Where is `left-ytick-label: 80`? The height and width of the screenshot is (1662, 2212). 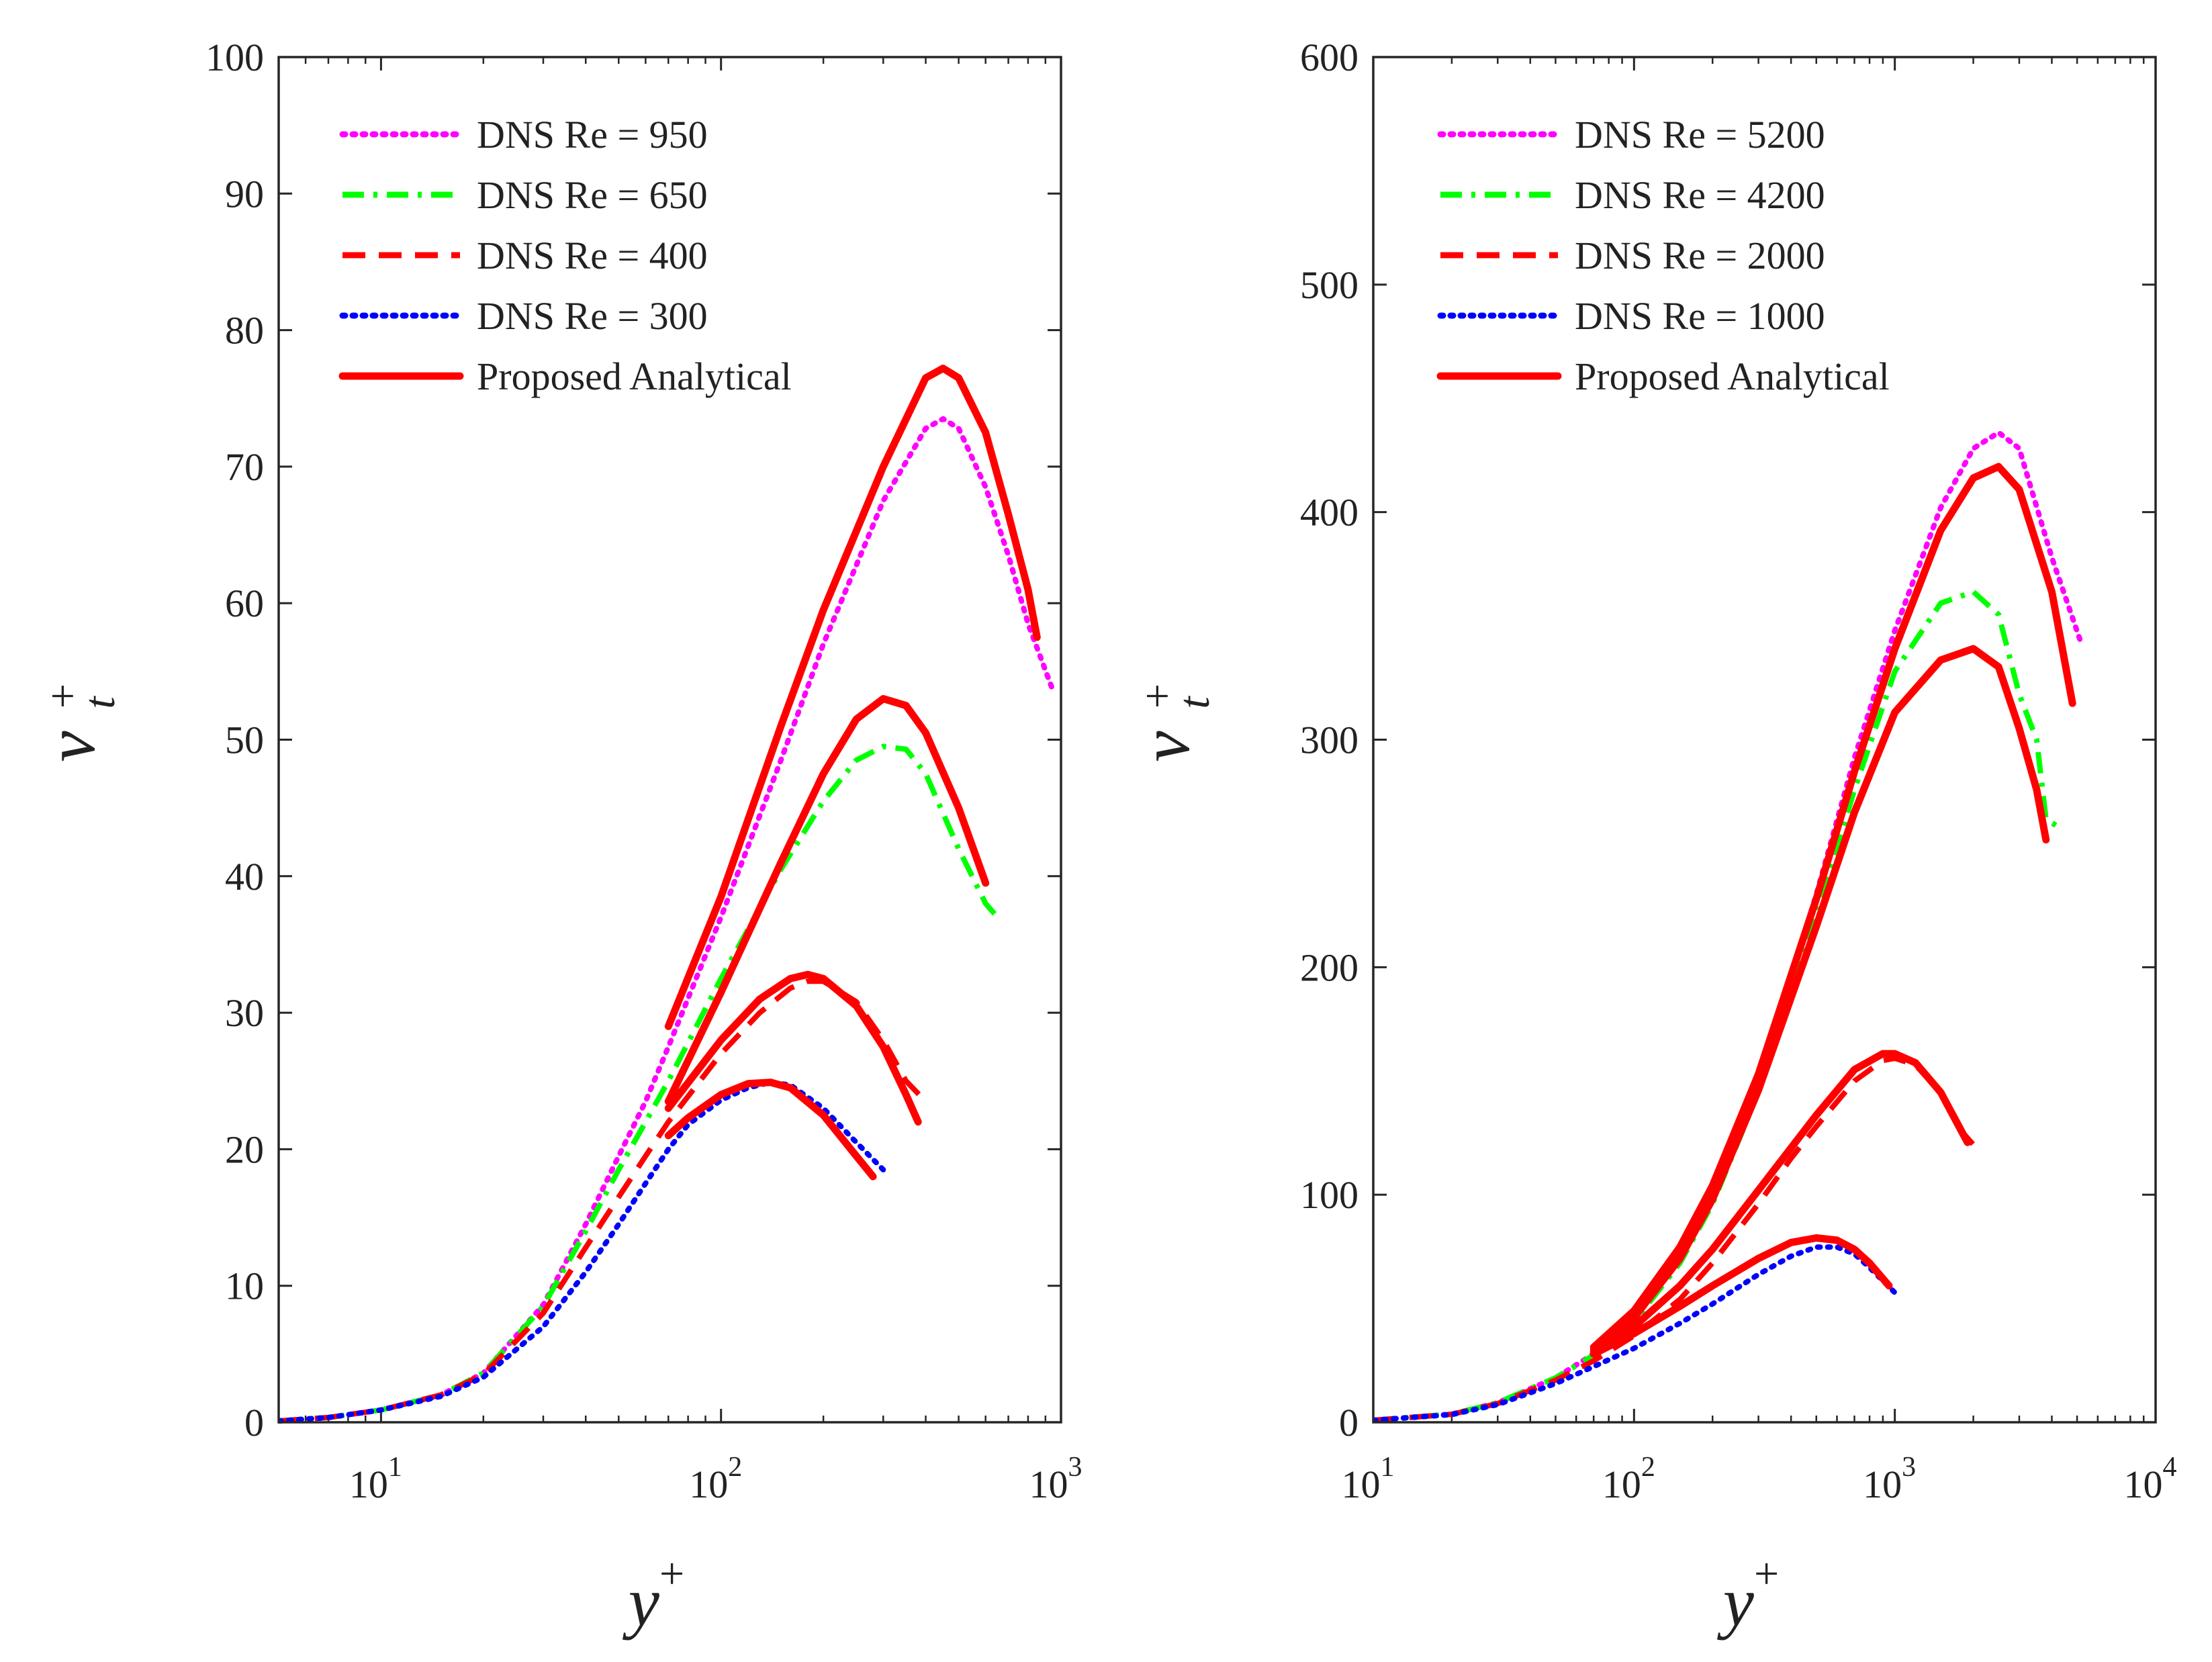
left-ytick-label: 80 is located at coordinates (244, 331).